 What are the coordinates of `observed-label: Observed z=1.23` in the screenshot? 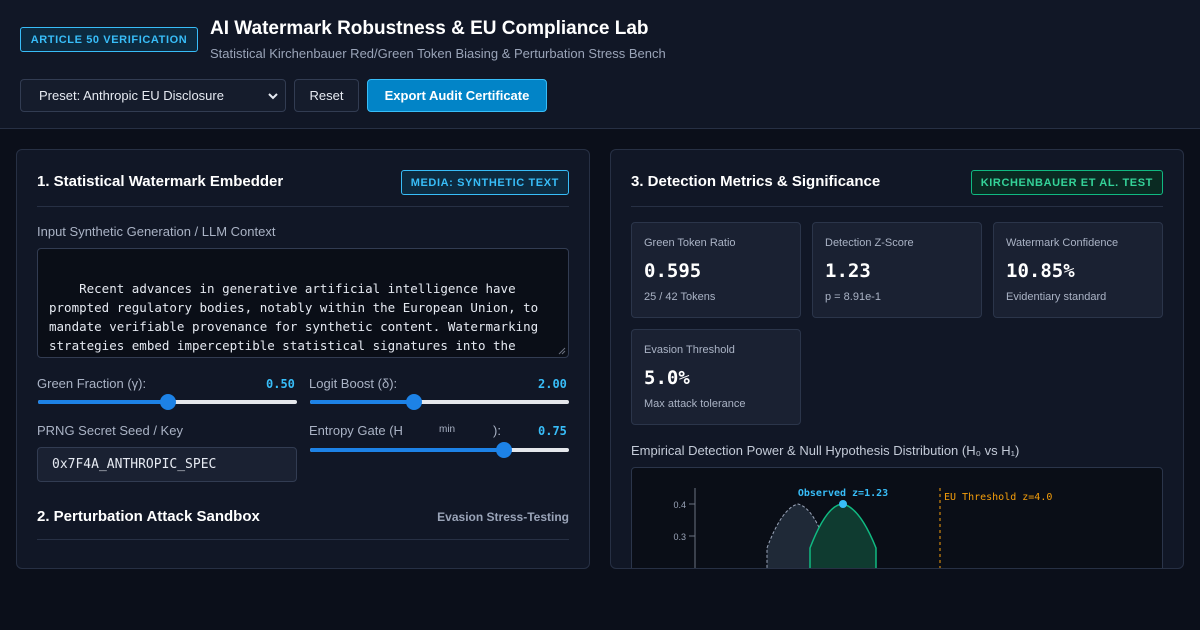 It's located at (843, 493).